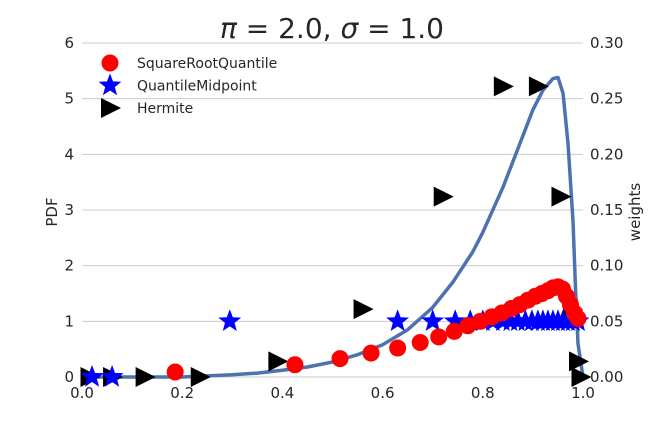  I want to click on y-tick-label: 0, so click(69, 377).